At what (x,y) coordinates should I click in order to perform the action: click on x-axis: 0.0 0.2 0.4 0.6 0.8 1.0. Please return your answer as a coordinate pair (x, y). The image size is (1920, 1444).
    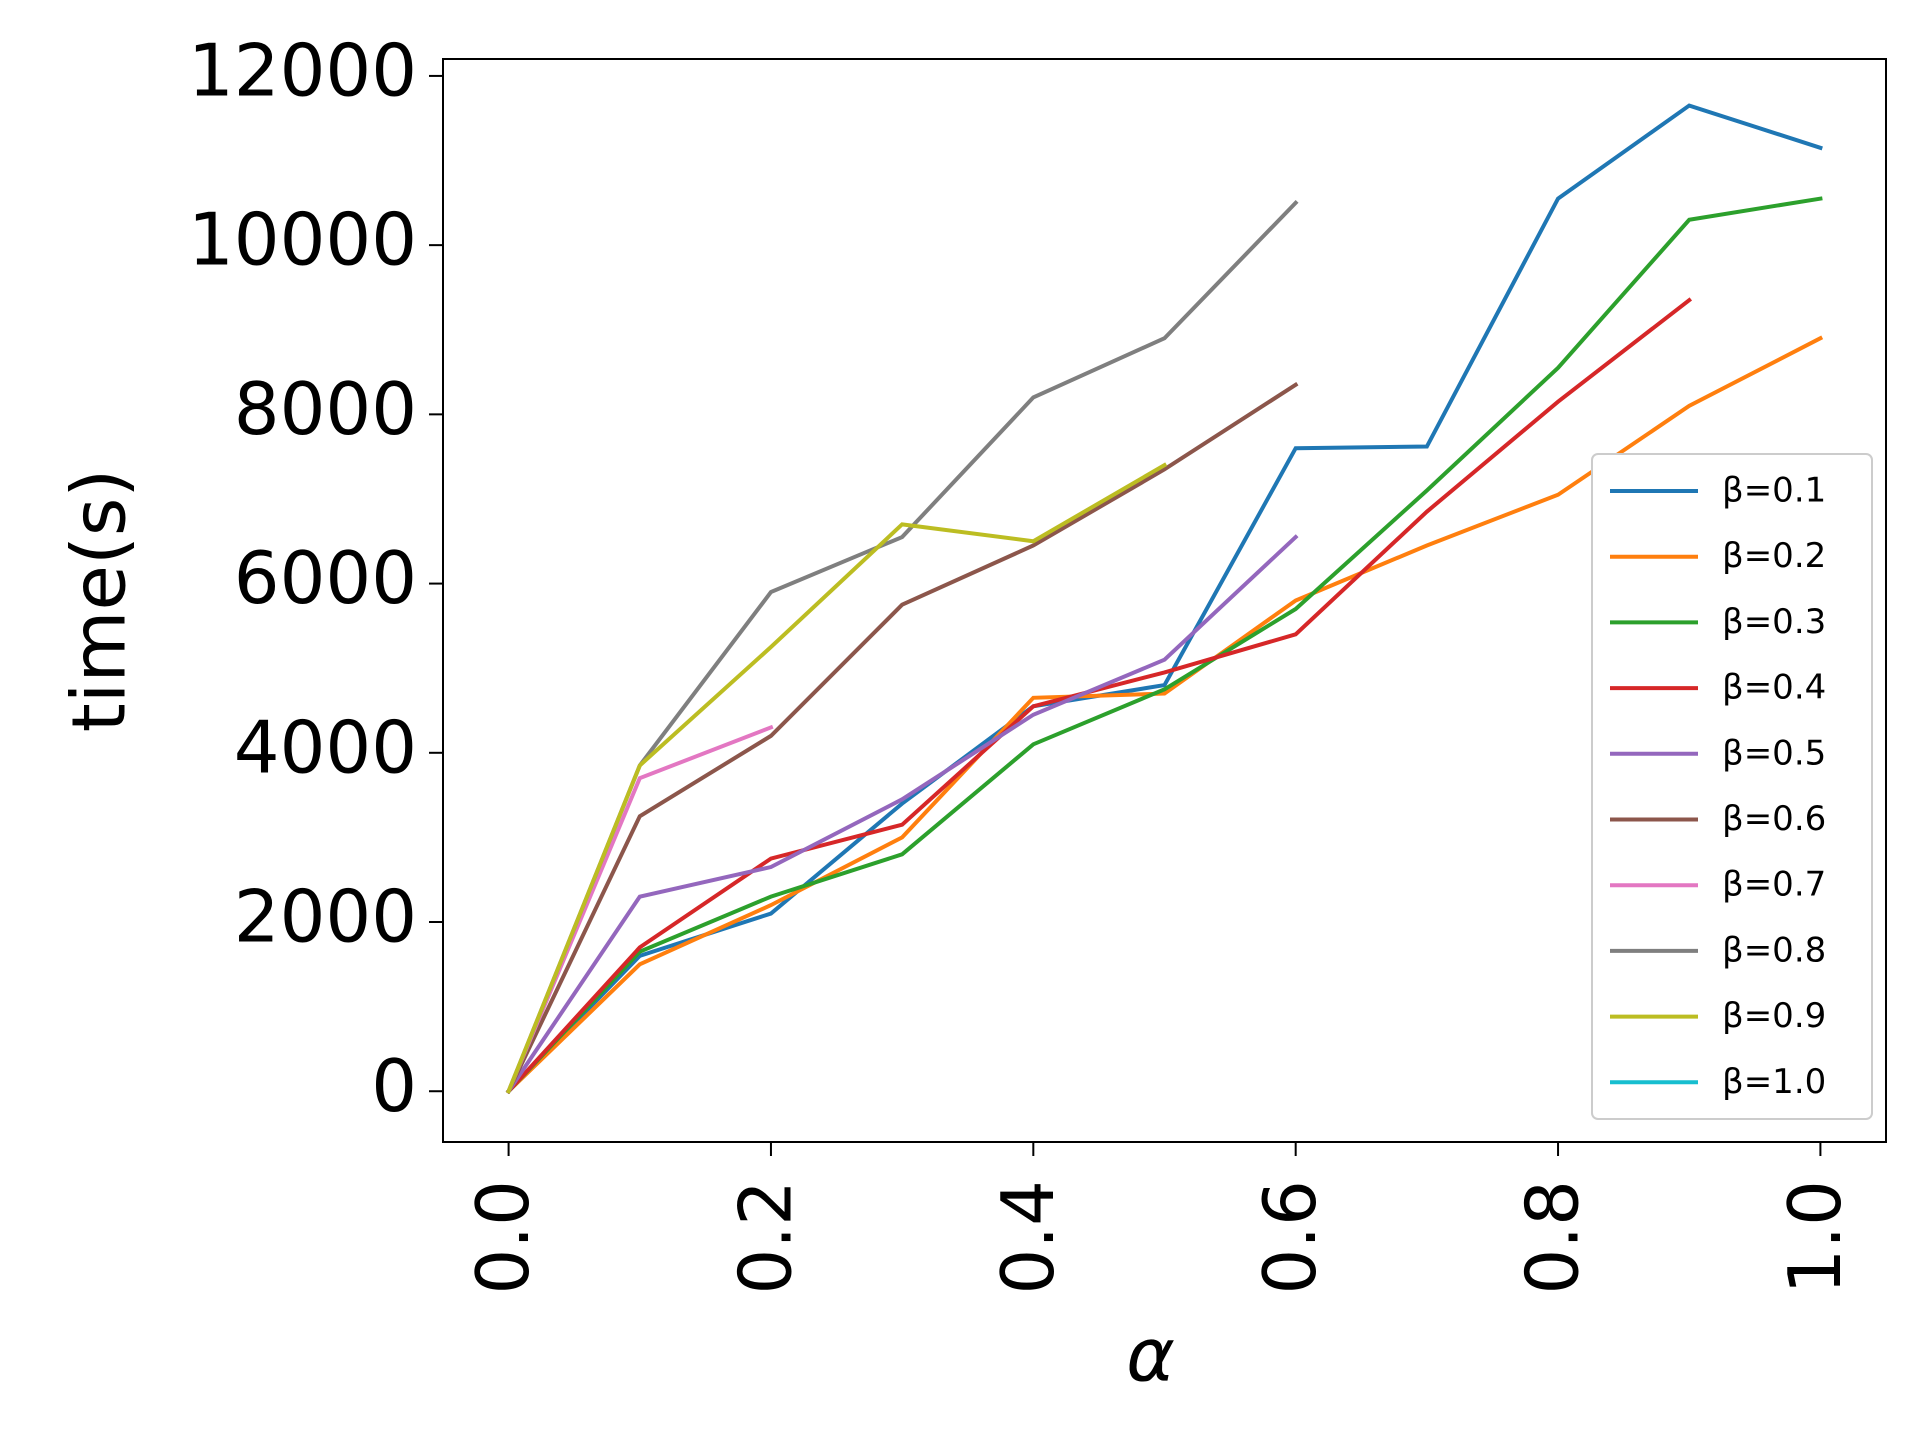
    Looking at the image, I should click on (1159, 1218).